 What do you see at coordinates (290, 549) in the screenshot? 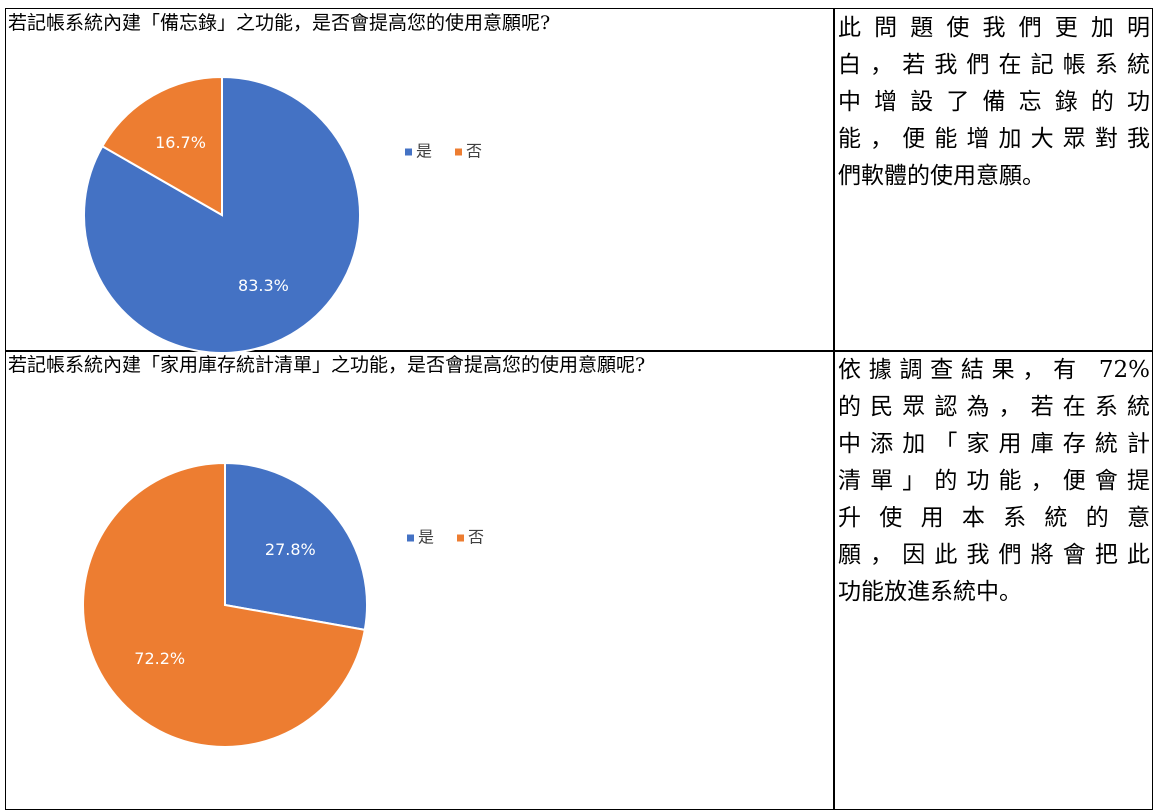
I see `data-label: 27.8%` at bounding box center [290, 549].